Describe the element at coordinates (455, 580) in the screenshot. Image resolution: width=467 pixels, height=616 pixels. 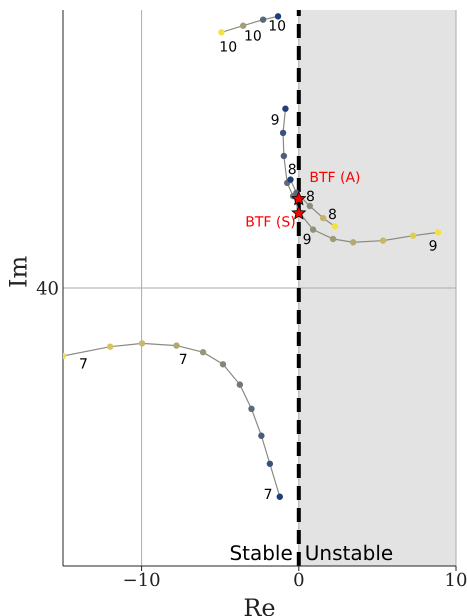
I see `x-tick-label: 10` at that location.